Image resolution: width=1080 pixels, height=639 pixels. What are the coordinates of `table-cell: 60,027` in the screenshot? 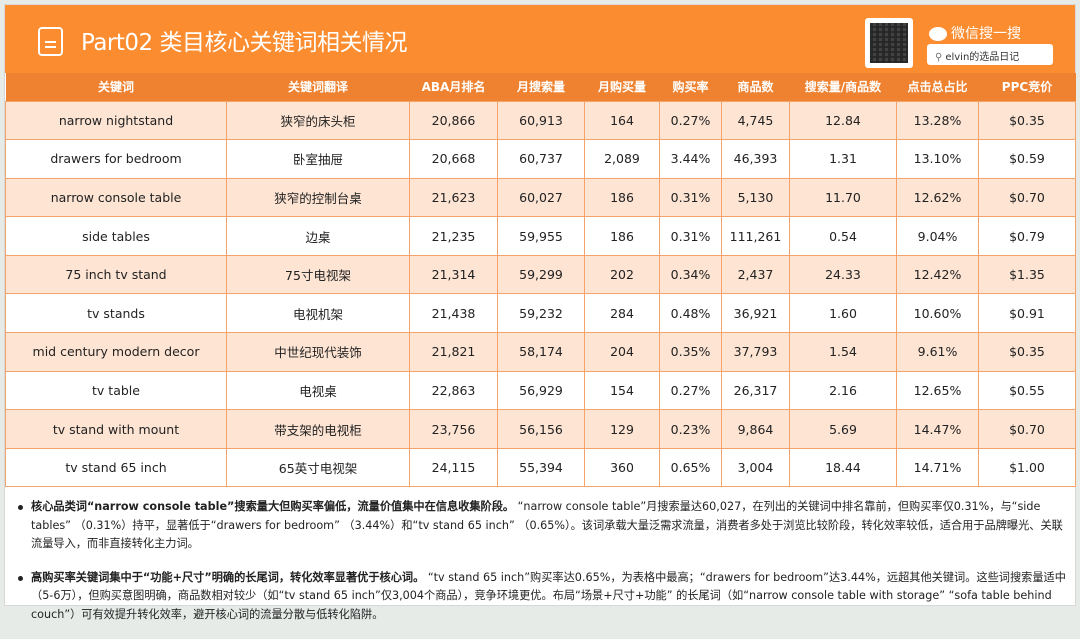 It's located at (541, 197).